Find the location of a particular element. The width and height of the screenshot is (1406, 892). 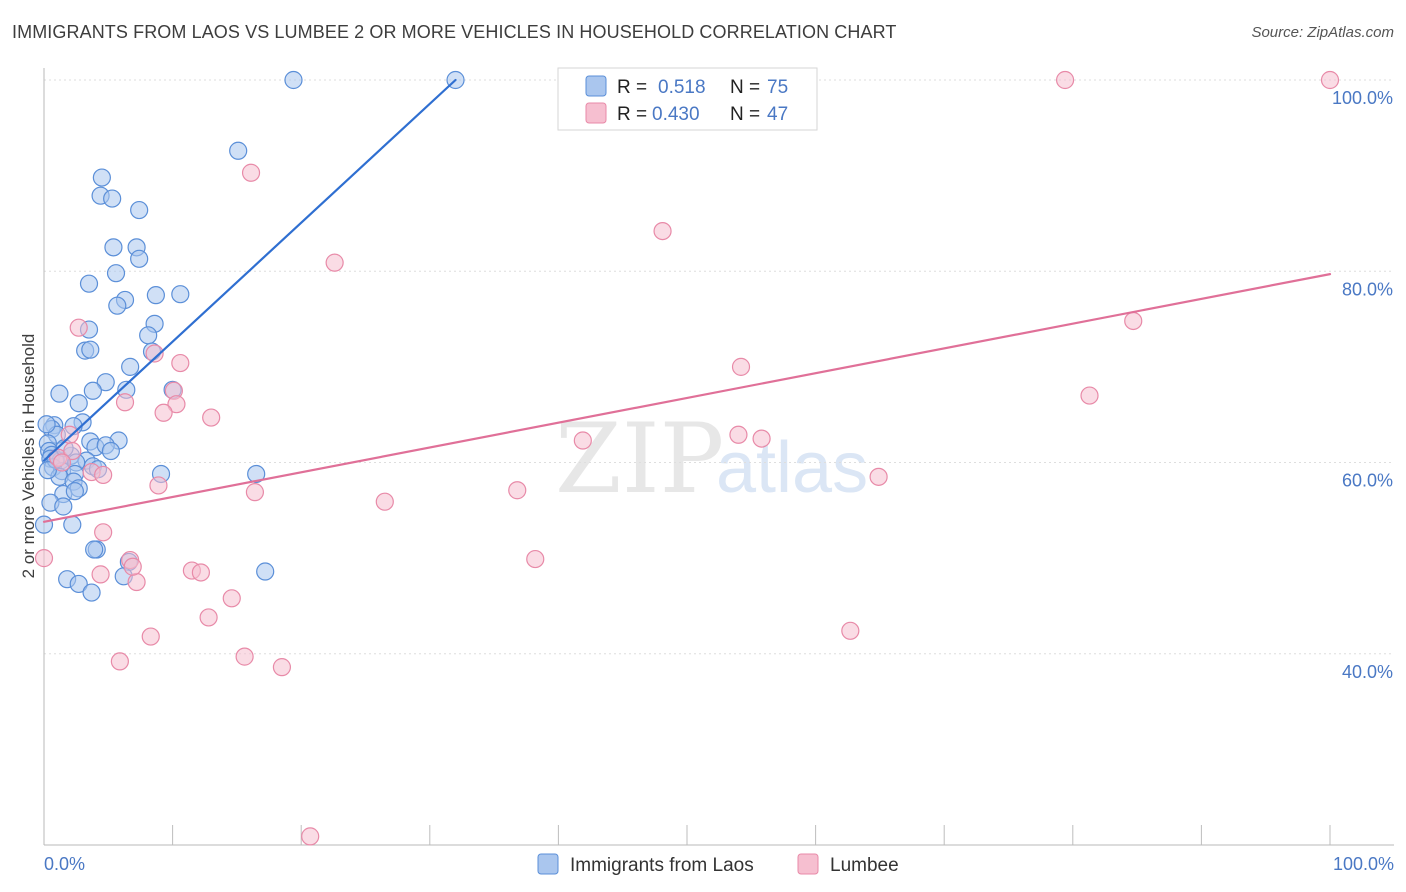

y-axis-label: 2 or more Vehicles in Household is located at coordinates (28, 456).